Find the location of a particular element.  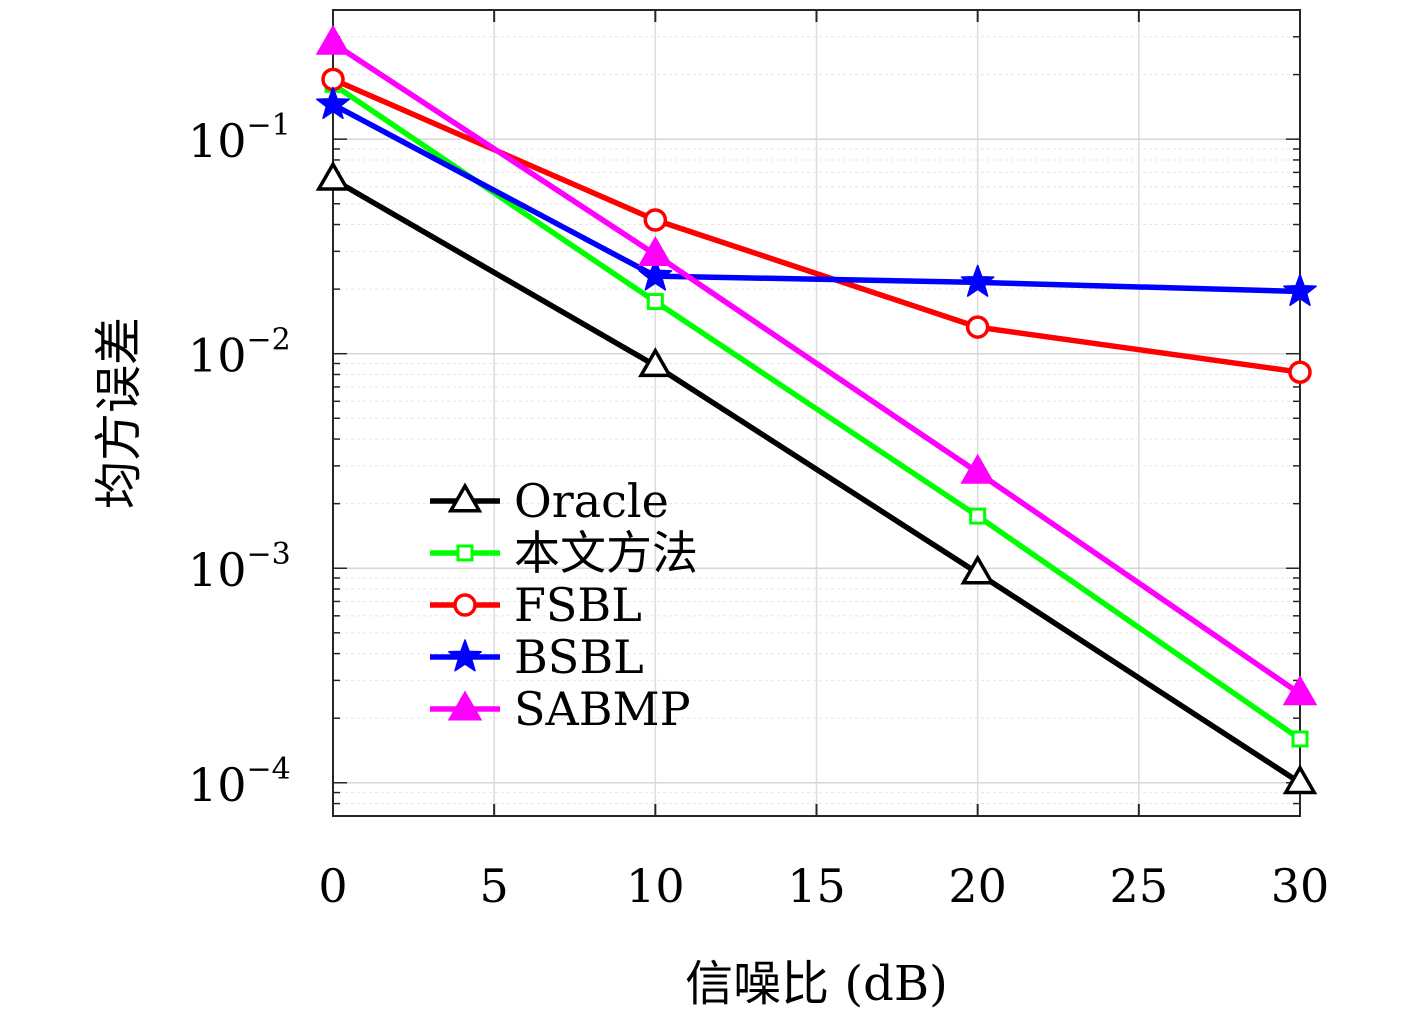

y-tick-label: 10⁻² is located at coordinates (239, 353).